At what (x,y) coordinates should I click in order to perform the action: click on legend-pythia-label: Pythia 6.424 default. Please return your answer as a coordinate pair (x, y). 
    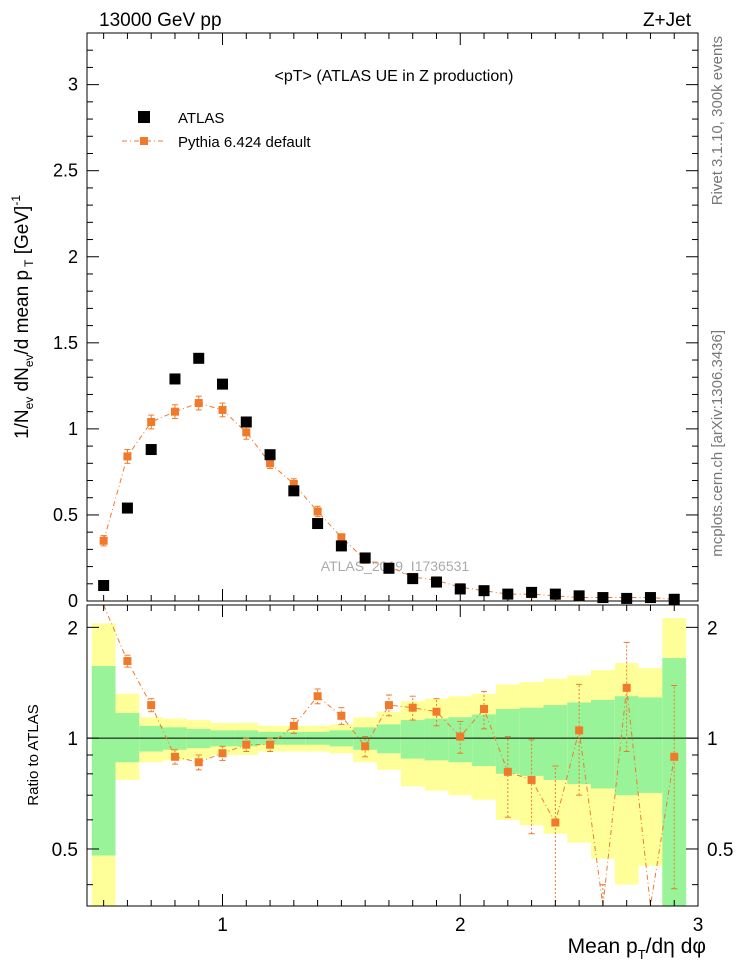
    Looking at the image, I should click on (244, 142).